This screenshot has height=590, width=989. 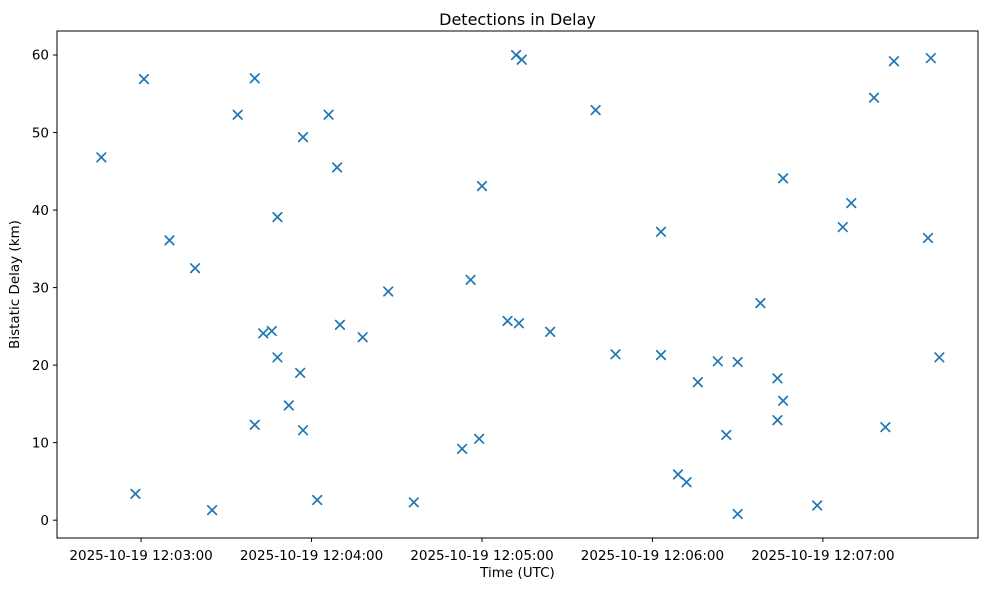 I want to click on x-tick-label: 2025-10-19 12:07:00, so click(x=822, y=556).